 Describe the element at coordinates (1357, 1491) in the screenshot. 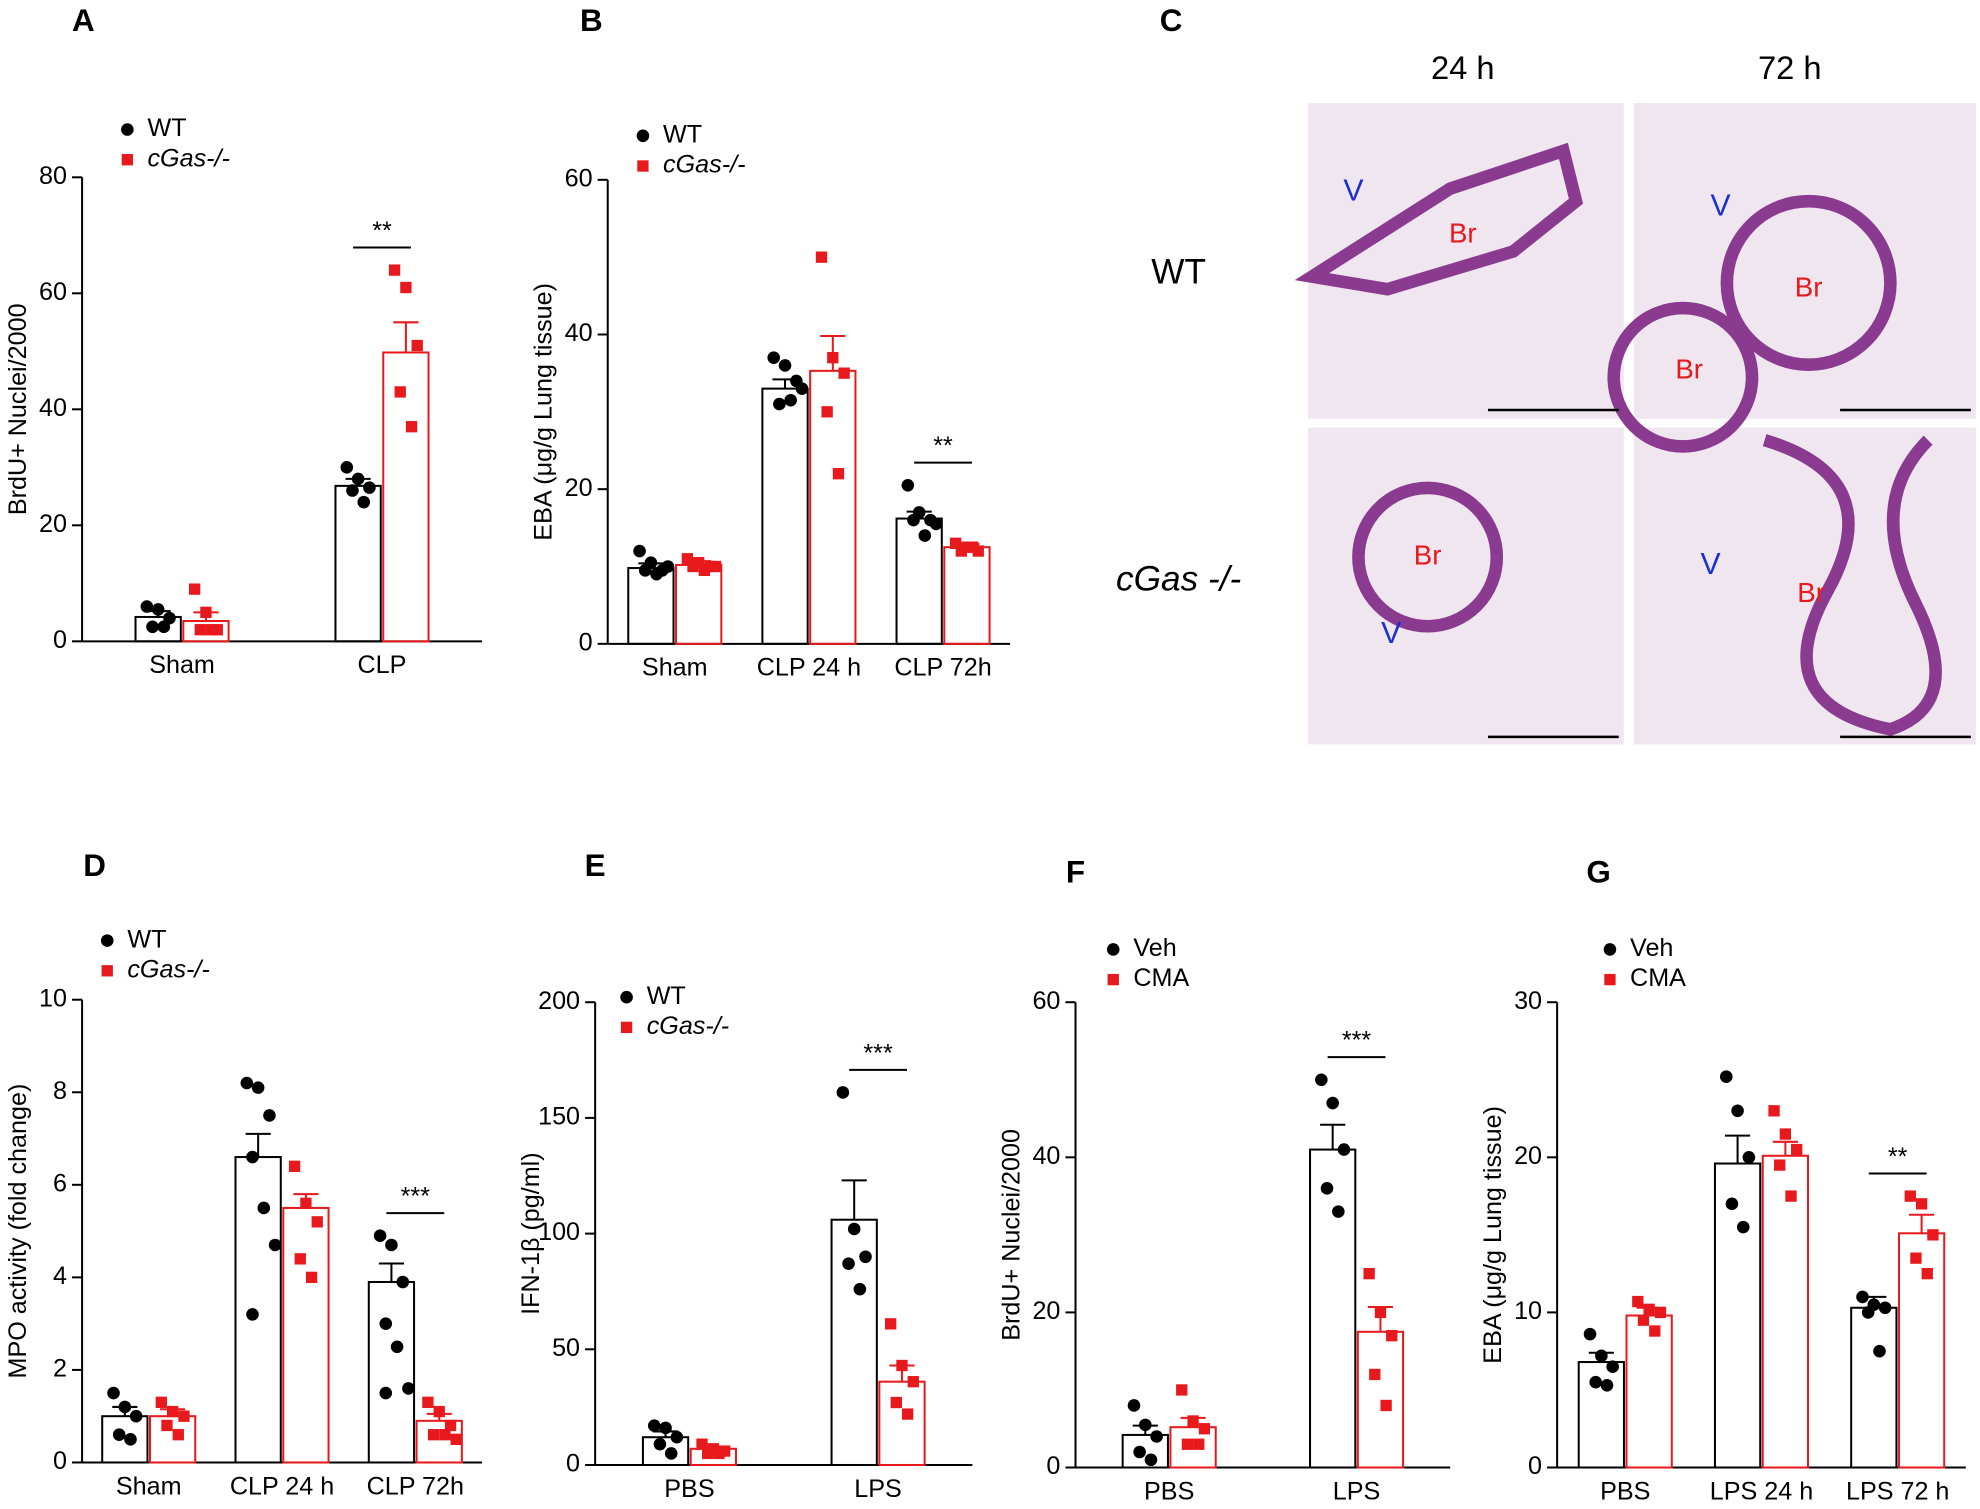

I see `x-tick-label: LPS` at that location.